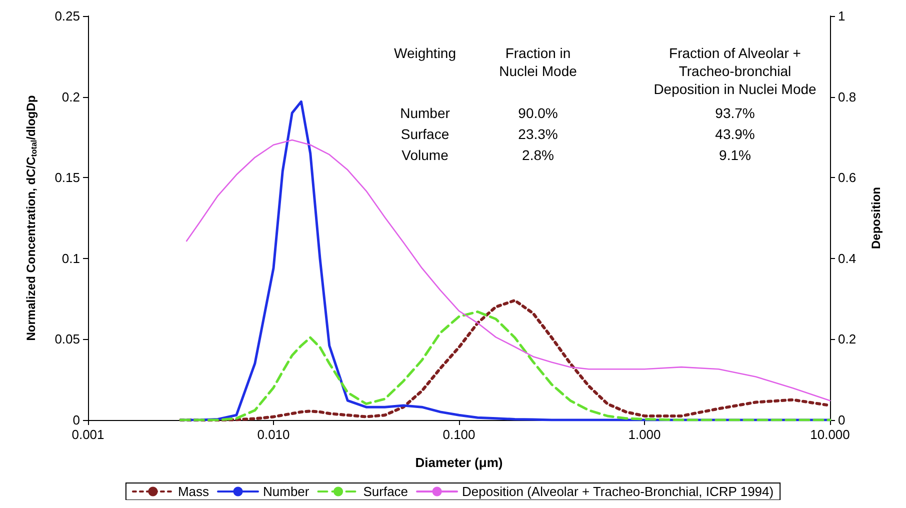 The image size is (906, 508). What do you see at coordinates (618, 491) in the screenshot?
I see `legend-label: Deposition (Alveolar + Tracheo-Bronchial, ICRP 1994)` at bounding box center [618, 491].